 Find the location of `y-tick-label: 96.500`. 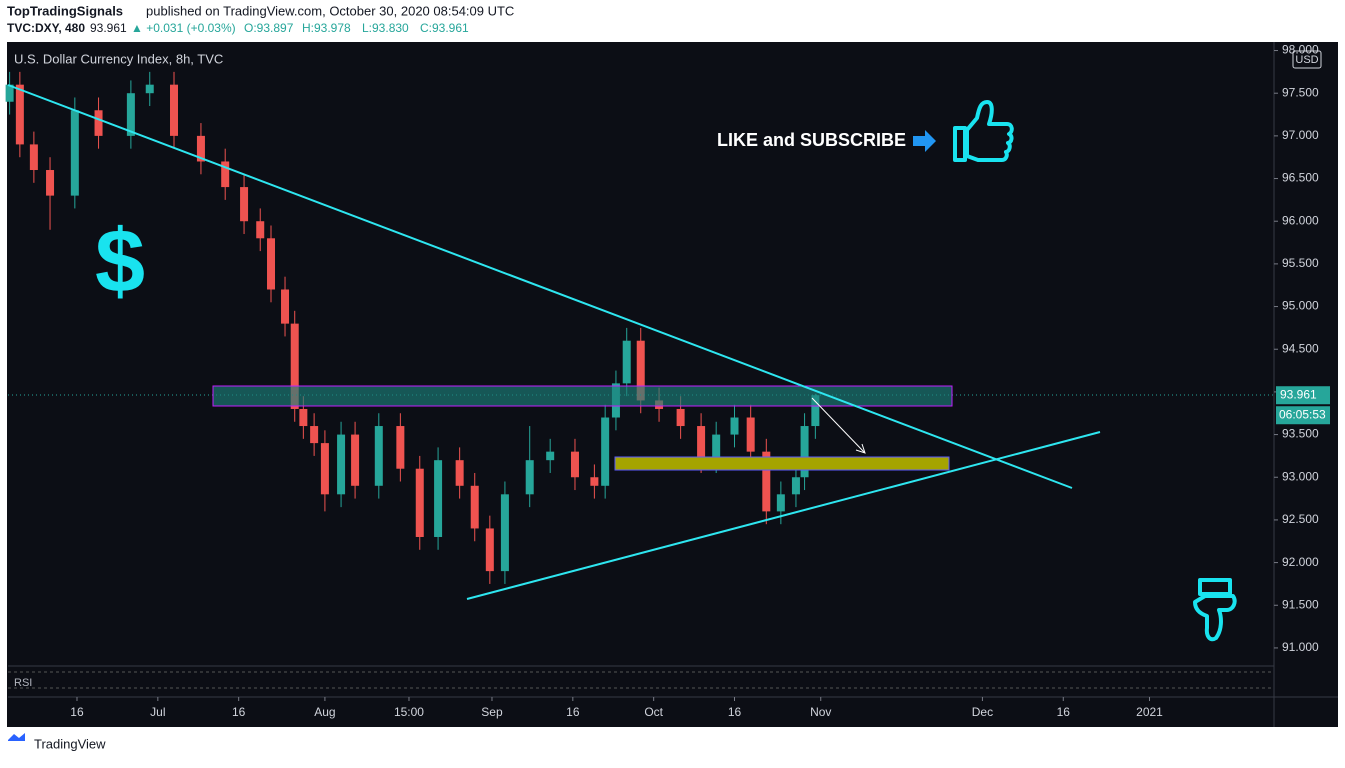

y-tick-label: 96.500 is located at coordinates (1300, 178).